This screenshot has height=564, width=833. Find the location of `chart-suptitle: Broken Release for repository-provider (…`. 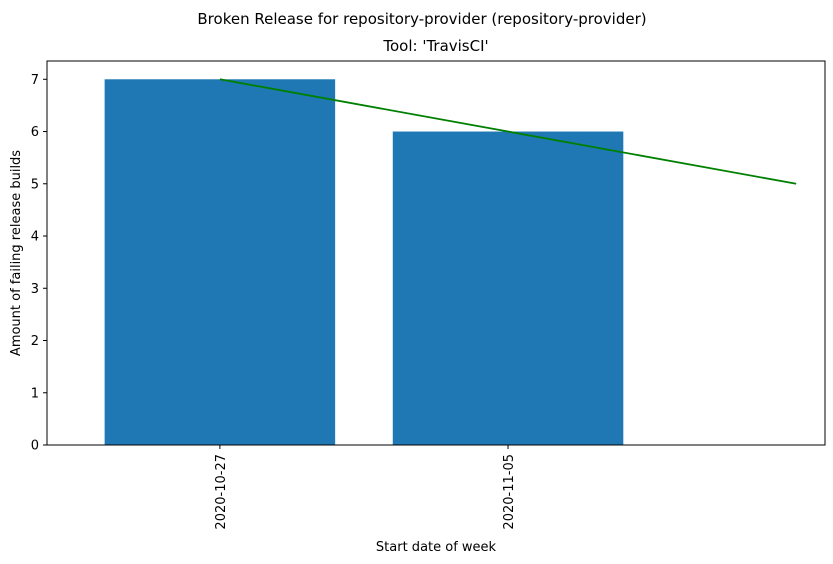

chart-suptitle: Broken Release for repository-provider (… is located at coordinates (421, 19).